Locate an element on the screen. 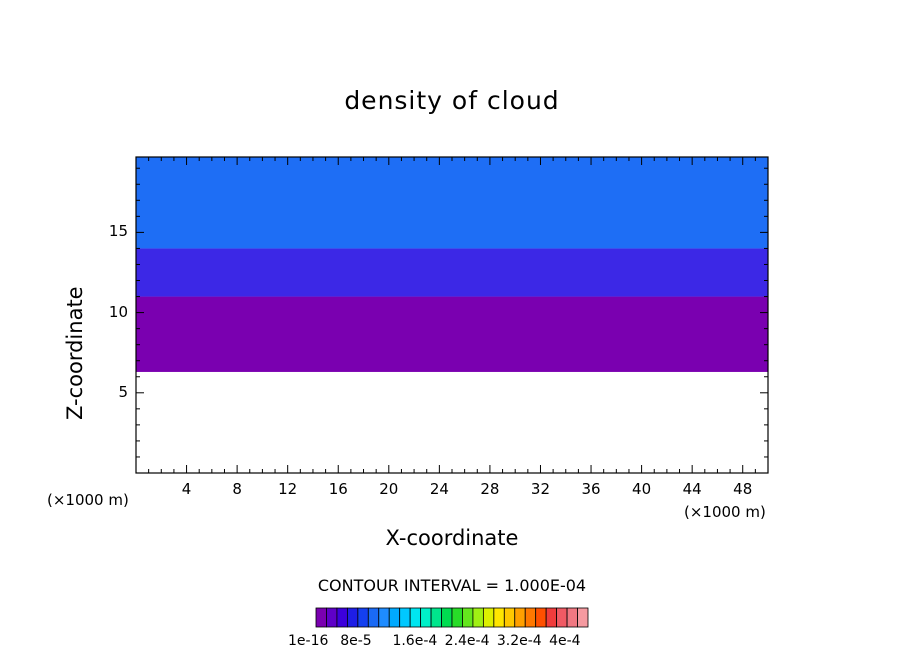 This screenshot has height=654, width=904. y-axis-label: Z-coordinate is located at coordinates (75, 353).